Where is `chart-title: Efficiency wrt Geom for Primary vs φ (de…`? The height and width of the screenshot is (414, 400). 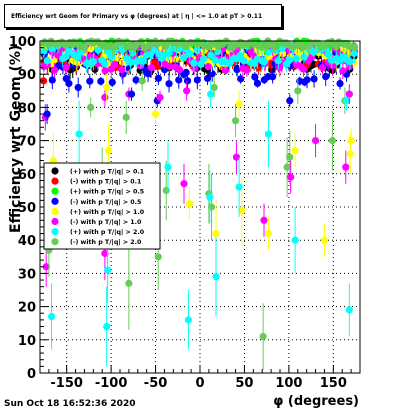 chart-title: Efficiency wrt Geom for Primary vs φ (de… is located at coordinates (137, 16).